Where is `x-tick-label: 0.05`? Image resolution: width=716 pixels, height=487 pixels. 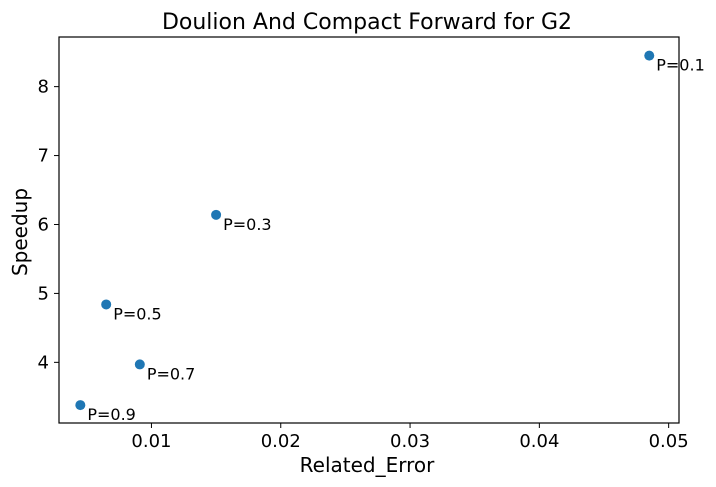 x-tick-label: 0.05 is located at coordinates (669, 441).